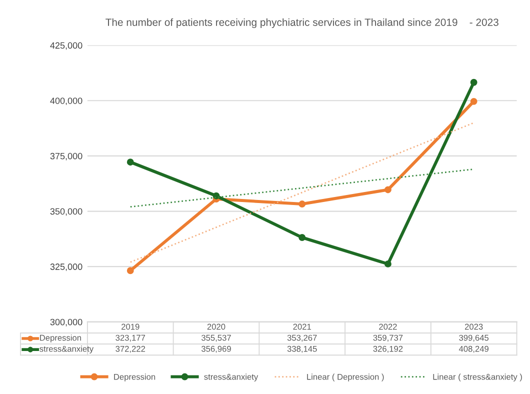 Image resolution: width=530 pixels, height=394 pixels. Describe the element at coordinates (302, 338) in the screenshot. I see `data-label: 353,267` at that location.